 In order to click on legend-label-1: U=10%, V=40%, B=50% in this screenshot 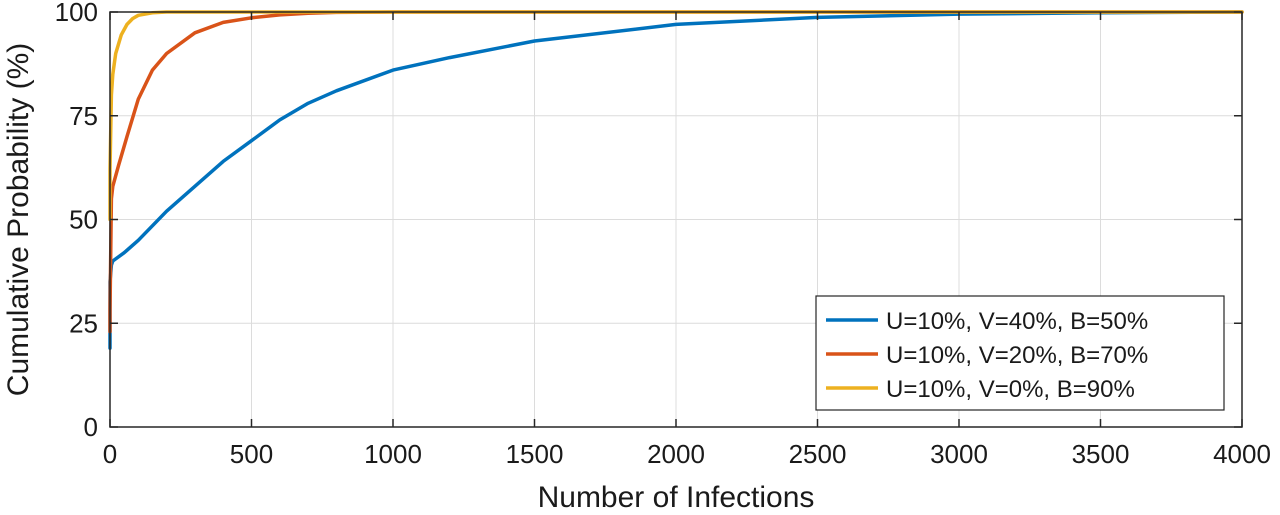, I will do `click(1017, 321)`.